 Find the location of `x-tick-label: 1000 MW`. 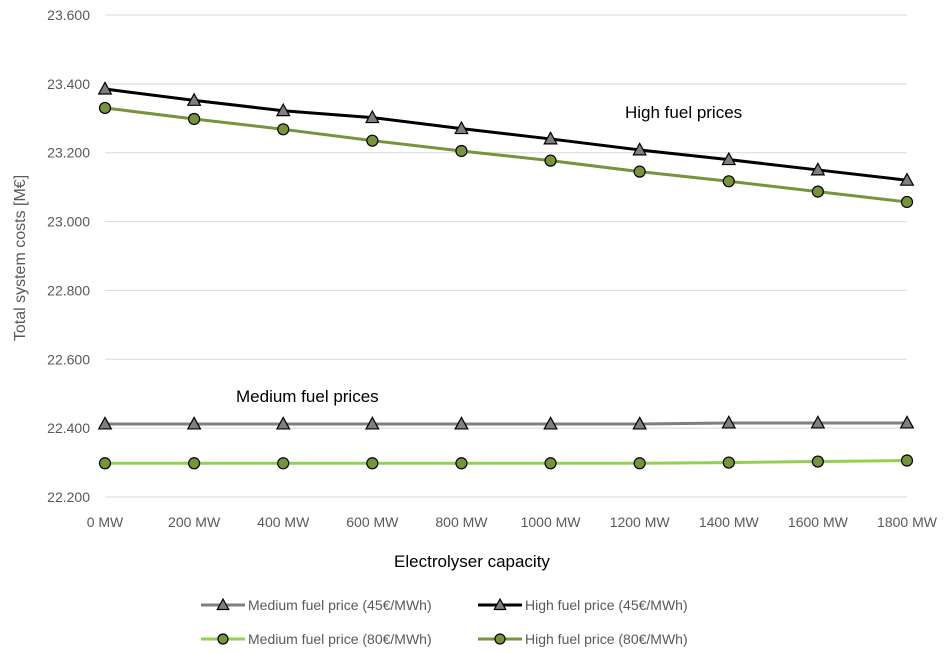

x-tick-label: 1000 MW is located at coordinates (551, 522).